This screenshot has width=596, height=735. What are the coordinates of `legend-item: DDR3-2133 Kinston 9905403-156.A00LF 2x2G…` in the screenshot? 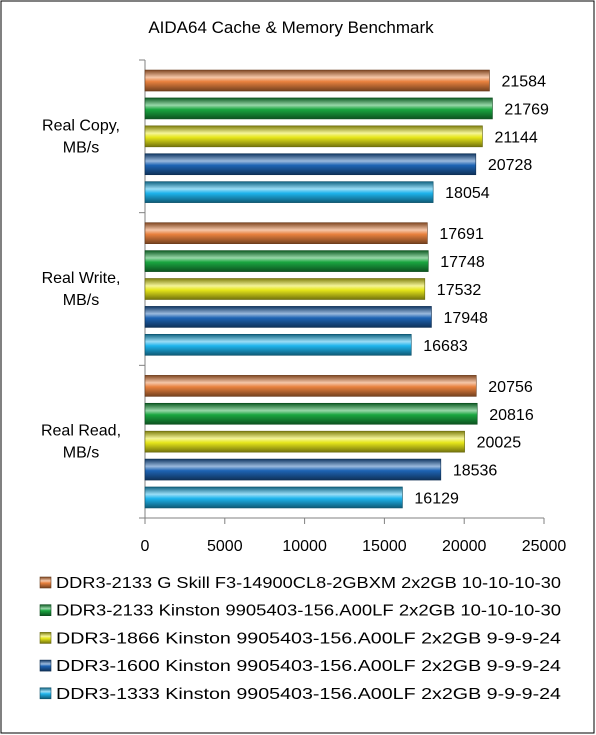 It's located at (300, 611).